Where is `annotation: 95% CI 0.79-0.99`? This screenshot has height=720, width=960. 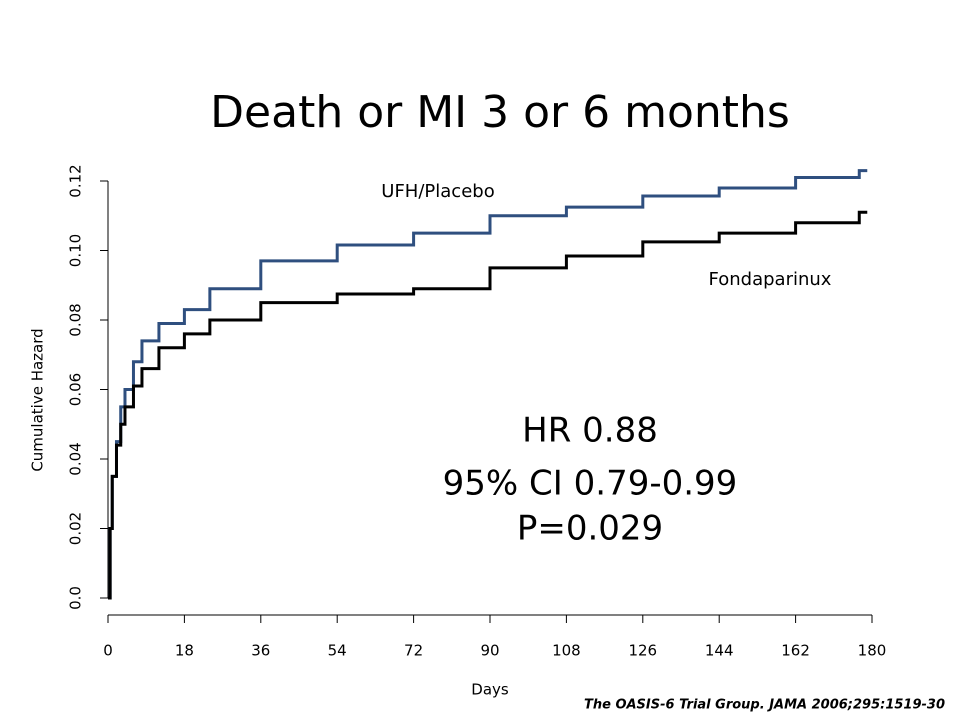
annotation: 95% CI 0.79-0.99 is located at coordinates (590, 484).